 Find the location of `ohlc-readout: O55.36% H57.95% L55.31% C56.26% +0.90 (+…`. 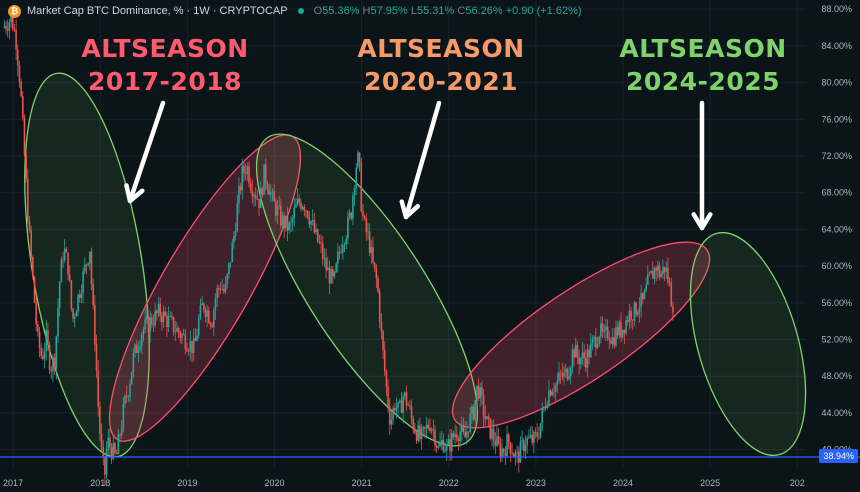

ohlc-readout: O55.36% H57.95% L55.31% C56.26% +0.90 (+… is located at coordinates (448, 11).